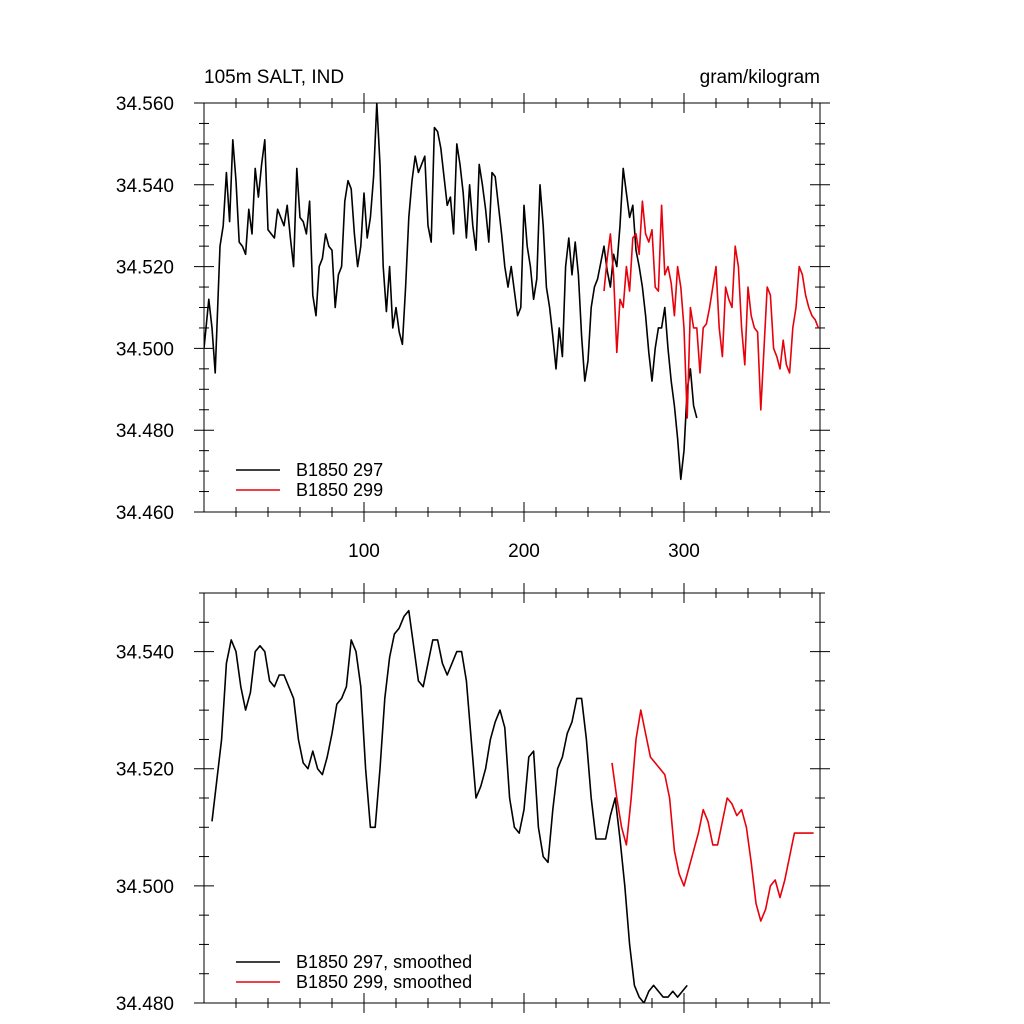 The image size is (1024, 1024). I want to click on y-tick-label: 34.560, so click(145, 104).